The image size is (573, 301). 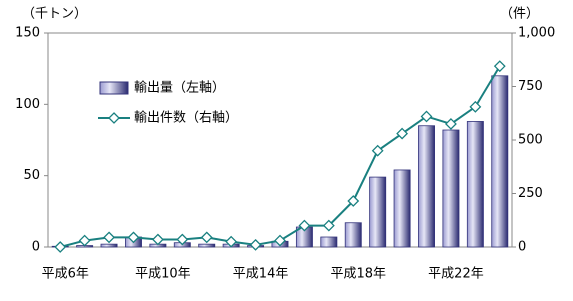 What do you see at coordinates (31, 175) in the screenshot?
I see `y-tick-label: 50` at bounding box center [31, 175].